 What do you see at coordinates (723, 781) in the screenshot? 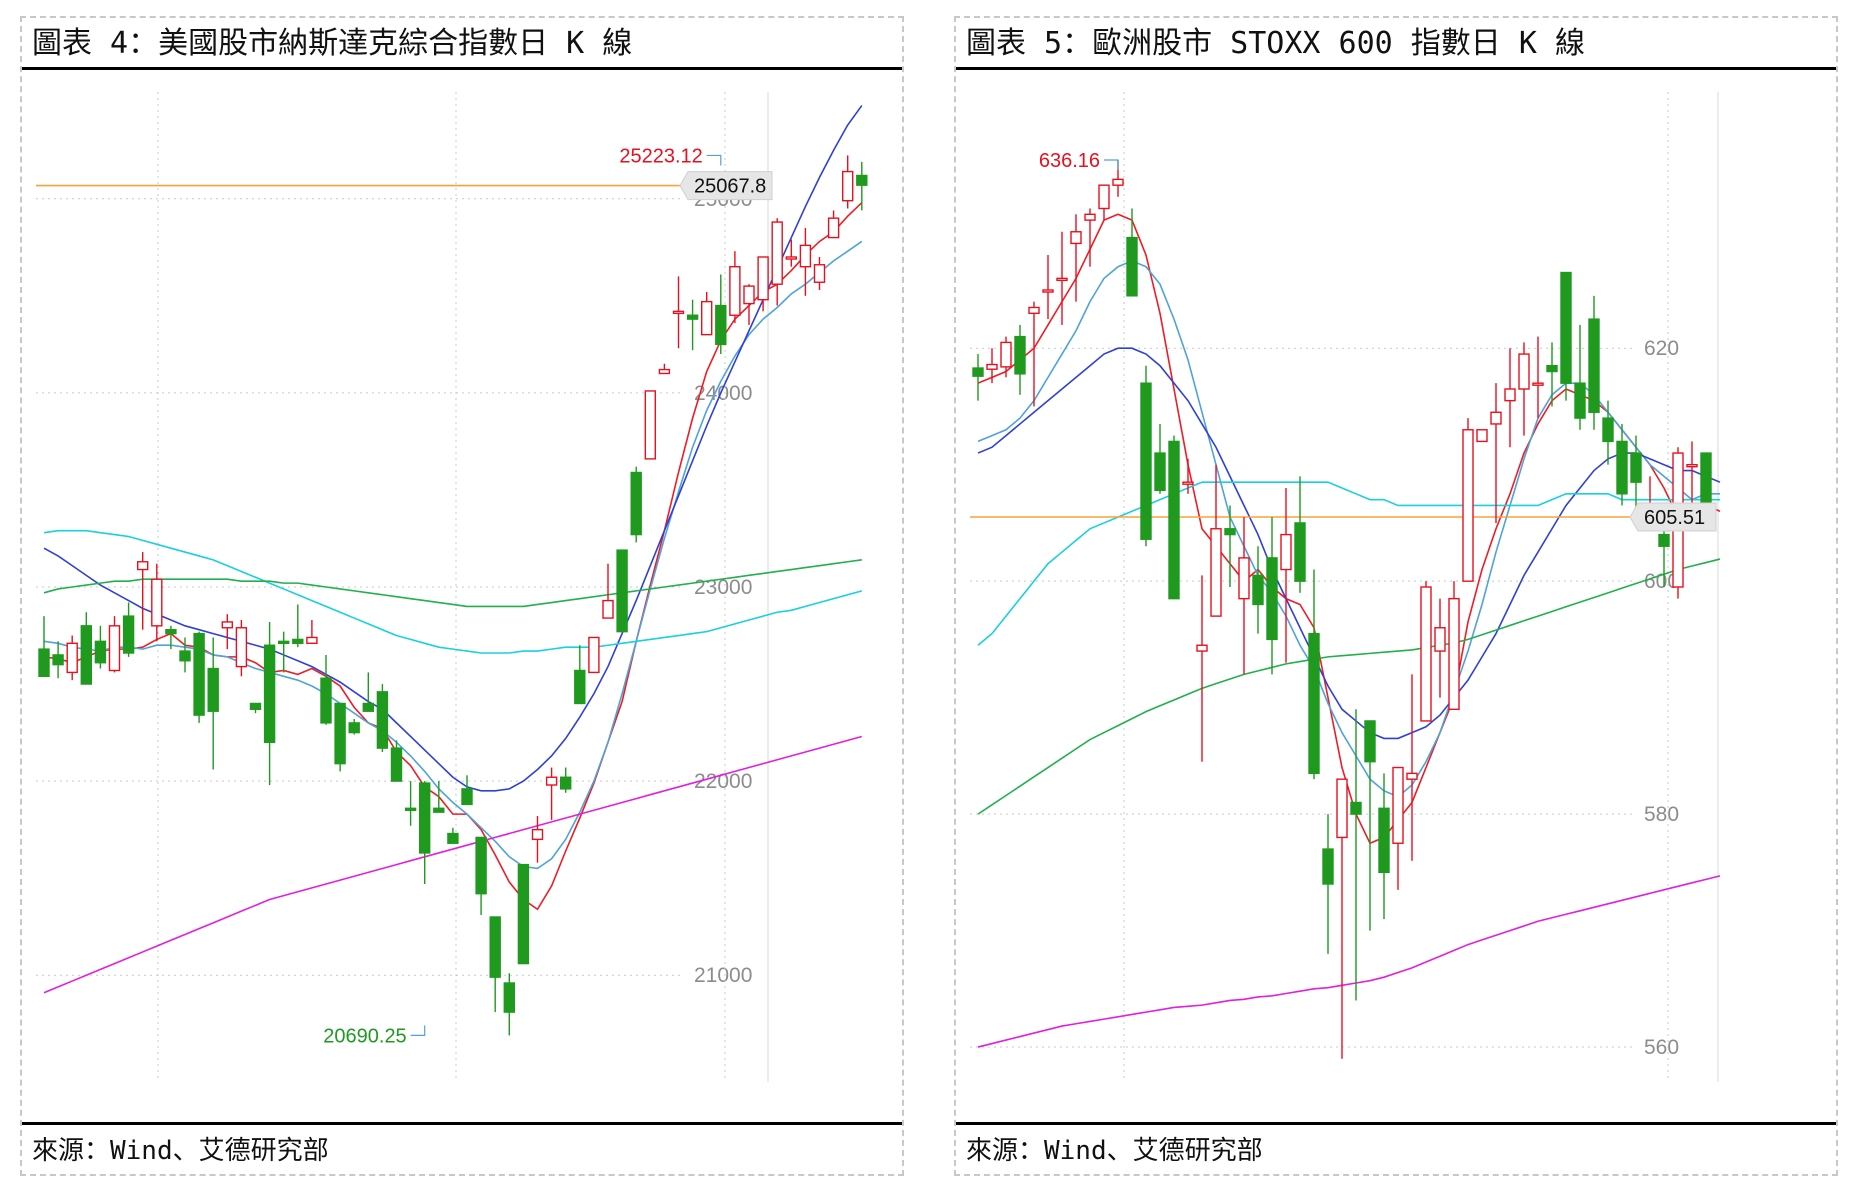
I see `y-tick-label: 22000` at bounding box center [723, 781].